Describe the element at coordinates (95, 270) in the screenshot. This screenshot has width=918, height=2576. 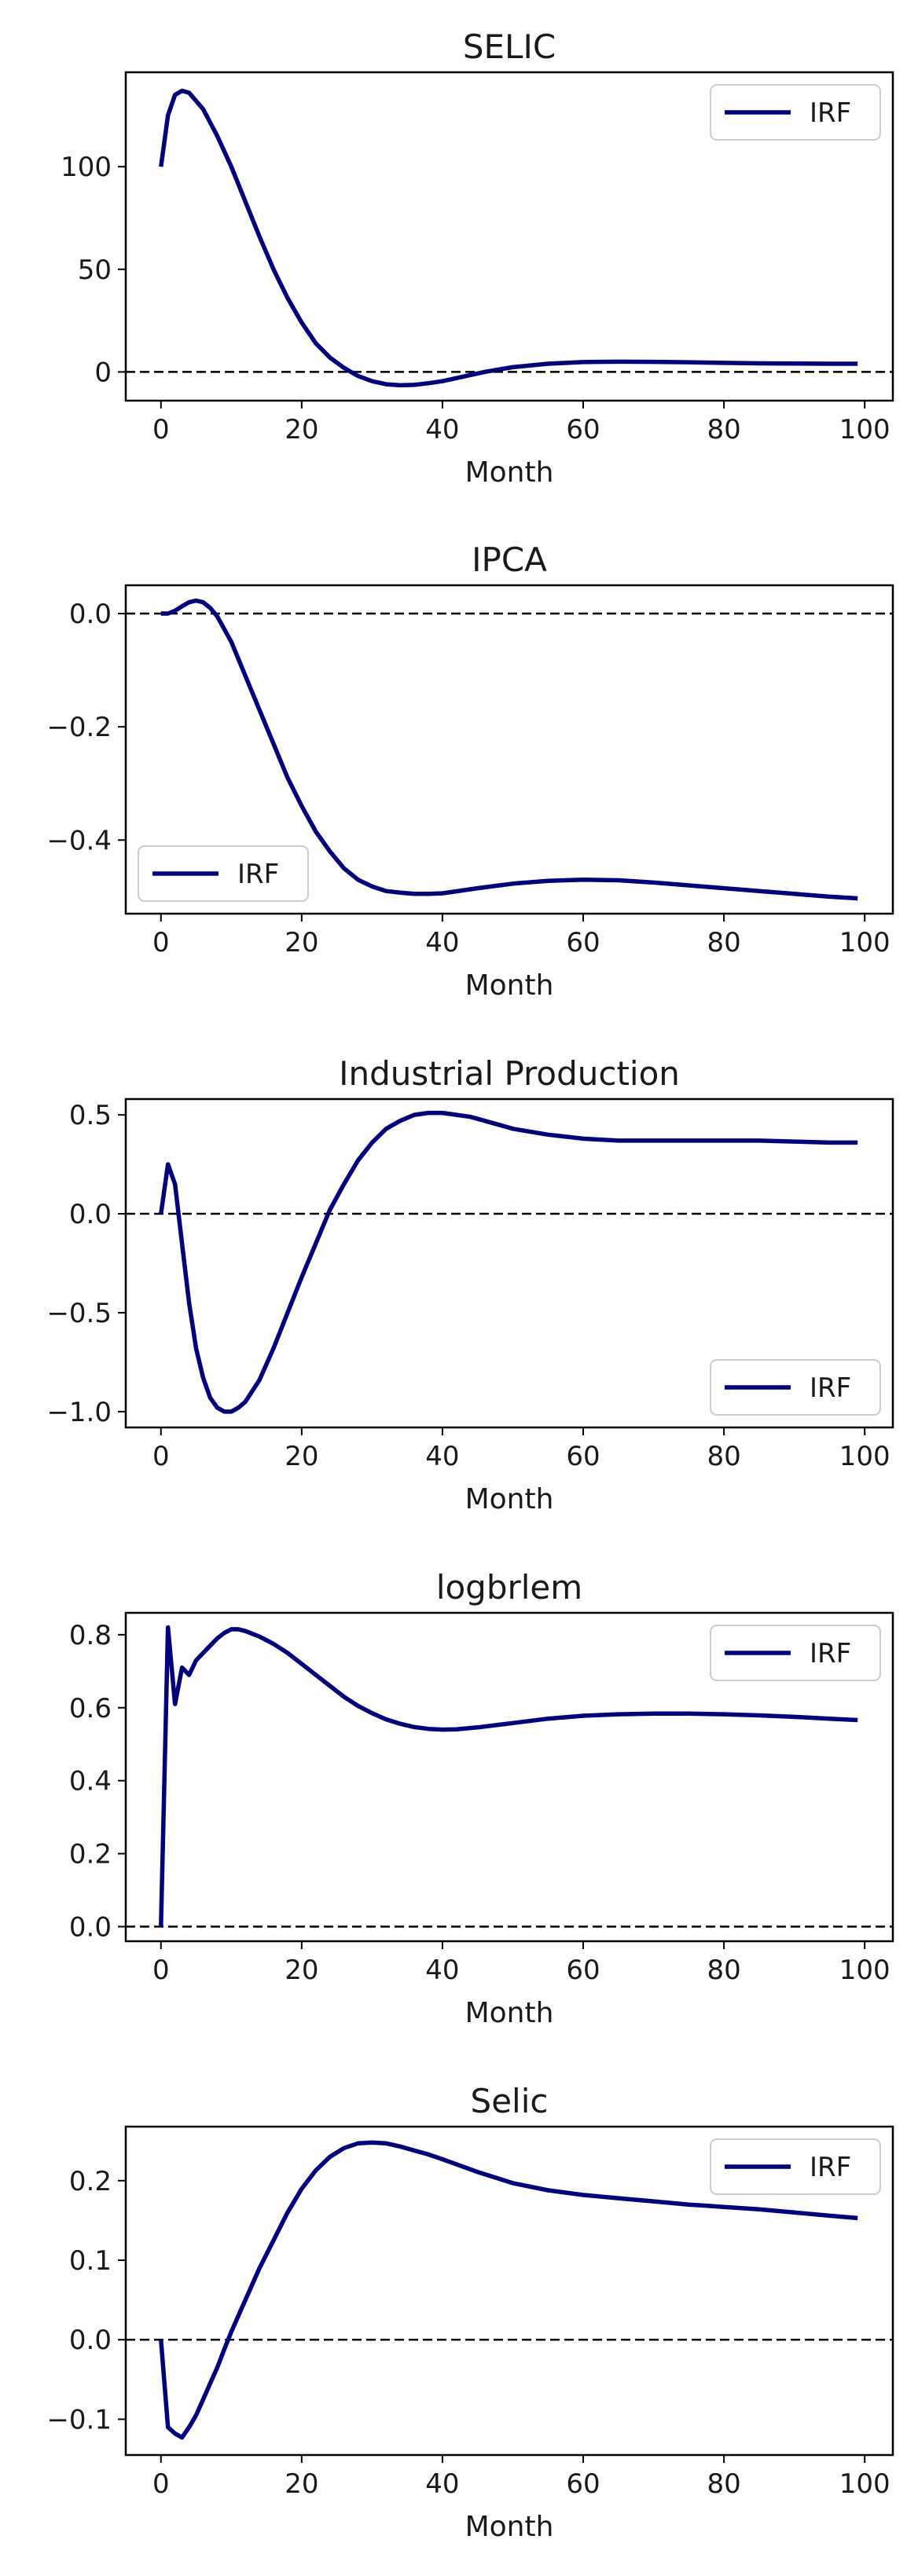
I see `y-tick-label: 50` at that location.